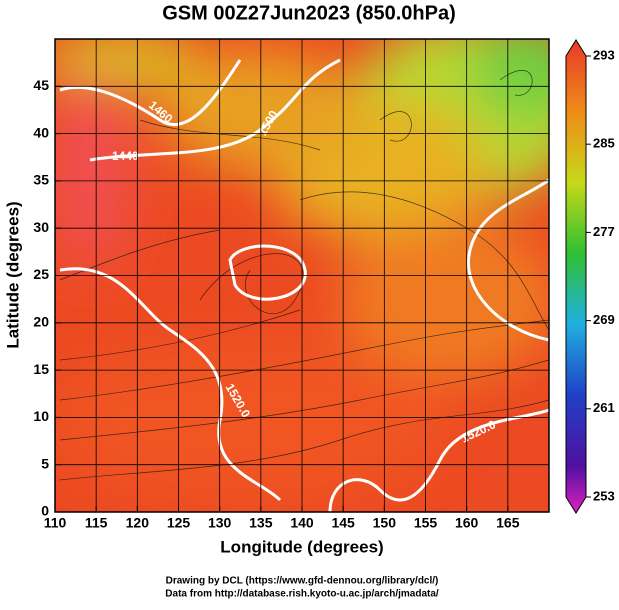  What do you see at coordinates (41, 180) in the screenshot?
I see `y-tick-label: 35` at bounding box center [41, 180].